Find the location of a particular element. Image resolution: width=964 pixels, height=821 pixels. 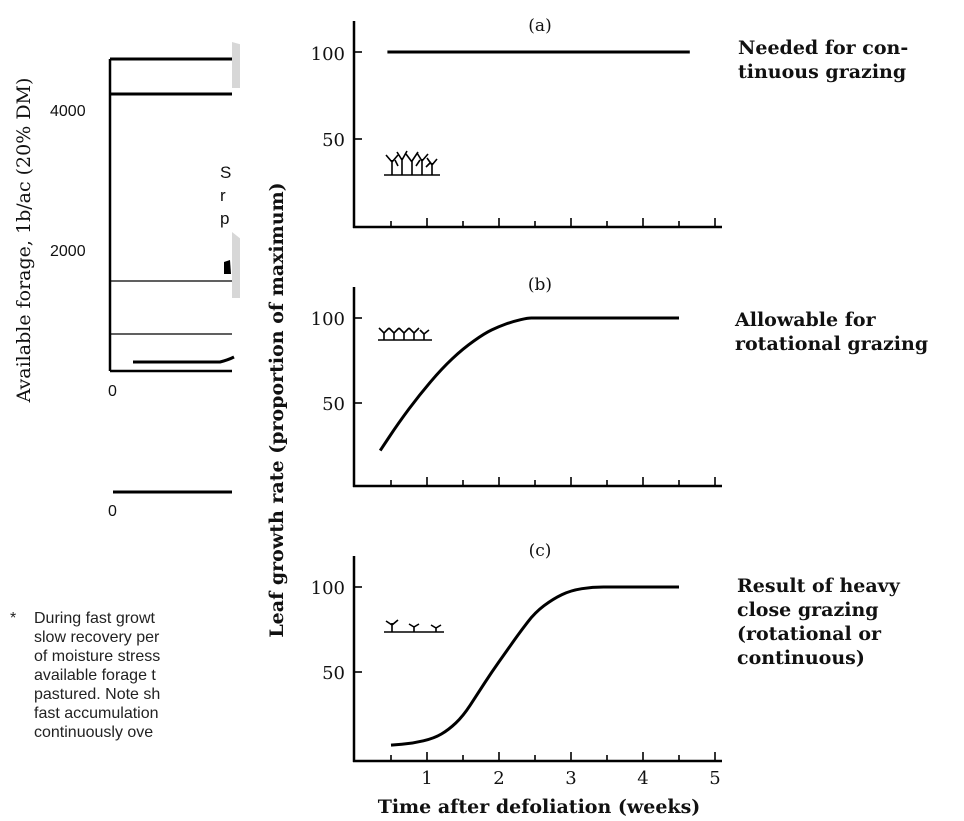

panel-a-y-tick-100: 100 is located at coordinates (328, 54).